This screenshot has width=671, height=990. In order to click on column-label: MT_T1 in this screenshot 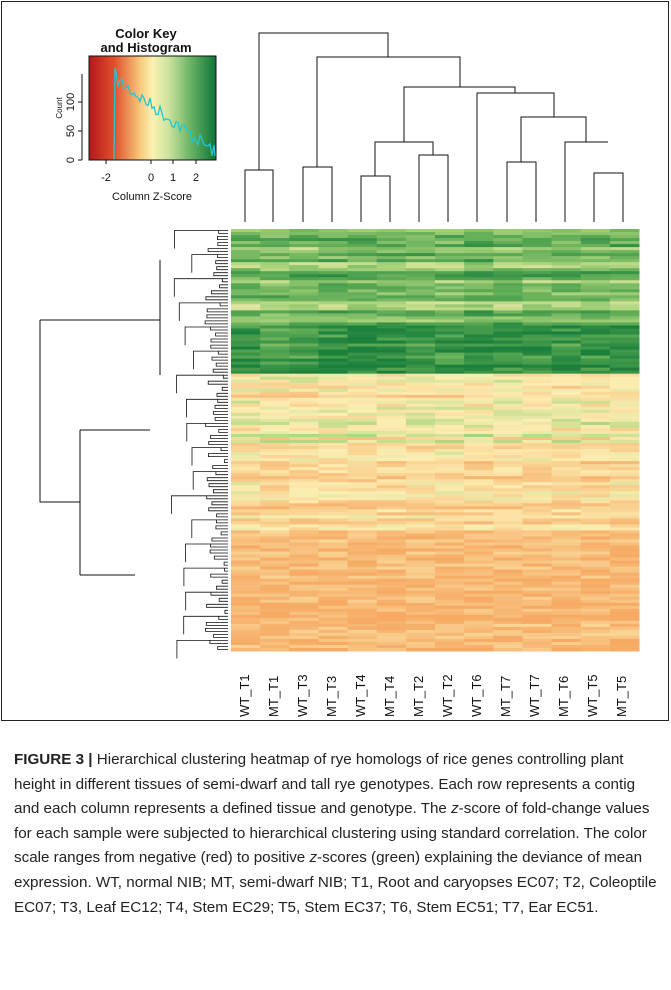, I will do `click(273, 696)`.